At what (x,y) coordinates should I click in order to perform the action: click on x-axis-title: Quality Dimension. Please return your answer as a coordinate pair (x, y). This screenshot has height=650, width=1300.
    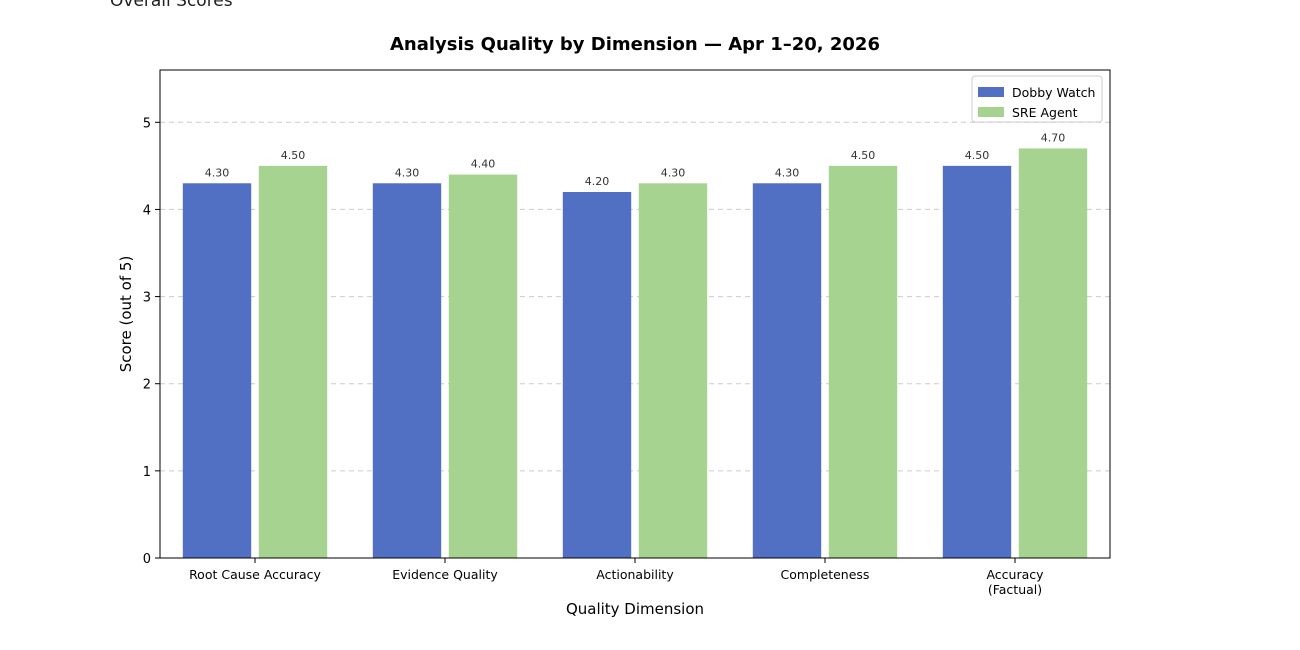
    Looking at the image, I should click on (635, 609).